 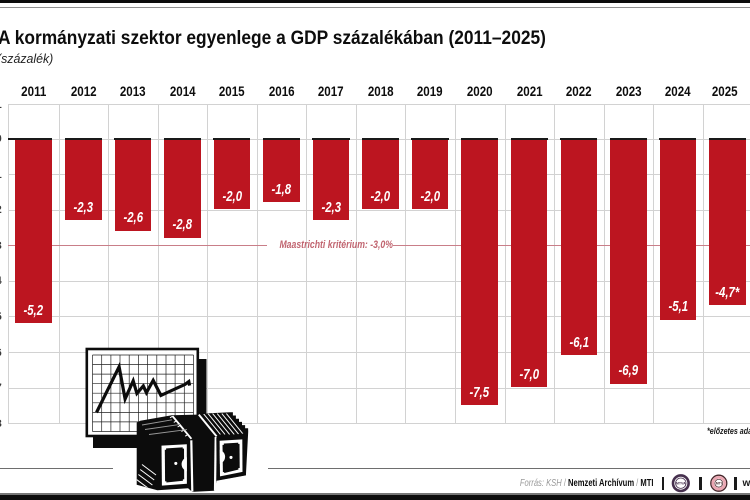 What do you see at coordinates (719, 483) in the screenshot?
I see `svg-text: MTI` at bounding box center [719, 483].